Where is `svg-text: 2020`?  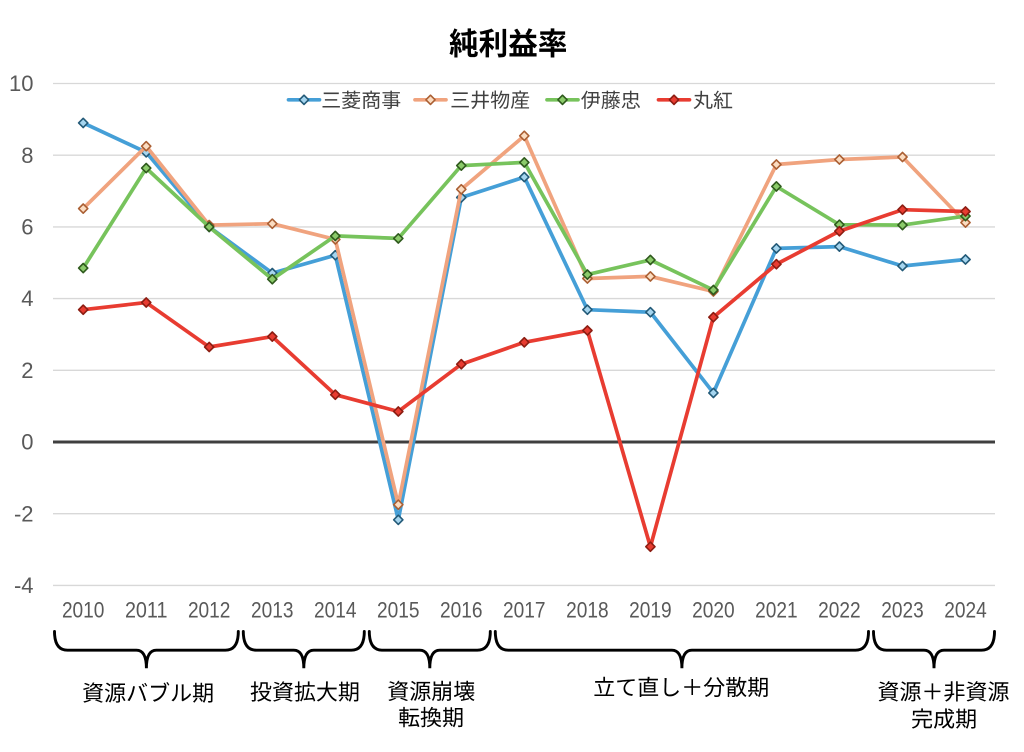 svg-text: 2020 is located at coordinates (713, 610).